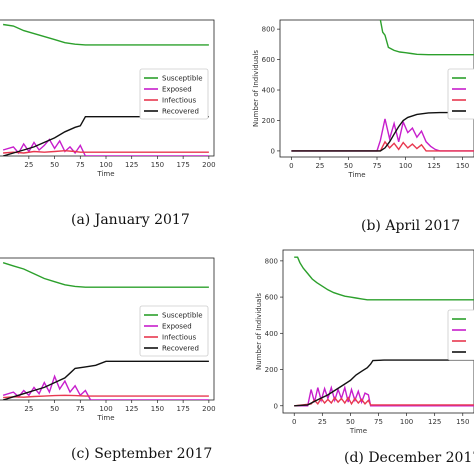 The image size is (474, 474). What do you see at coordinates (410, 226) in the screenshot?
I see `panel-caption: (b) April 2017` at bounding box center [410, 226].